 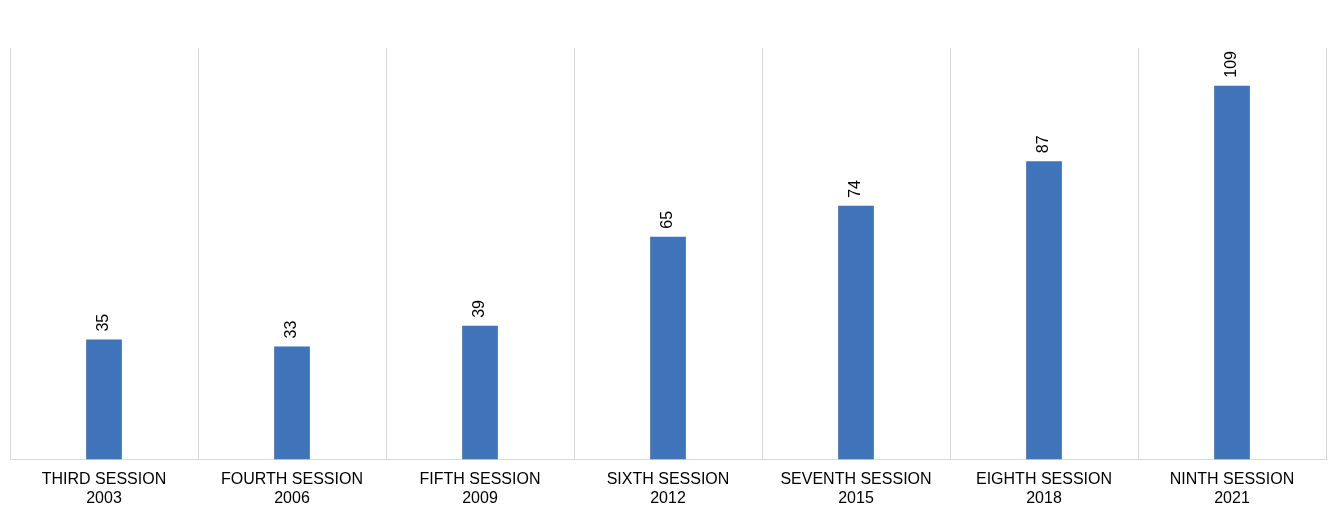 What do you see at coordinates (855, 188) in the screenshot?
I see `data-label: 74` at bounding box center [855, 188].